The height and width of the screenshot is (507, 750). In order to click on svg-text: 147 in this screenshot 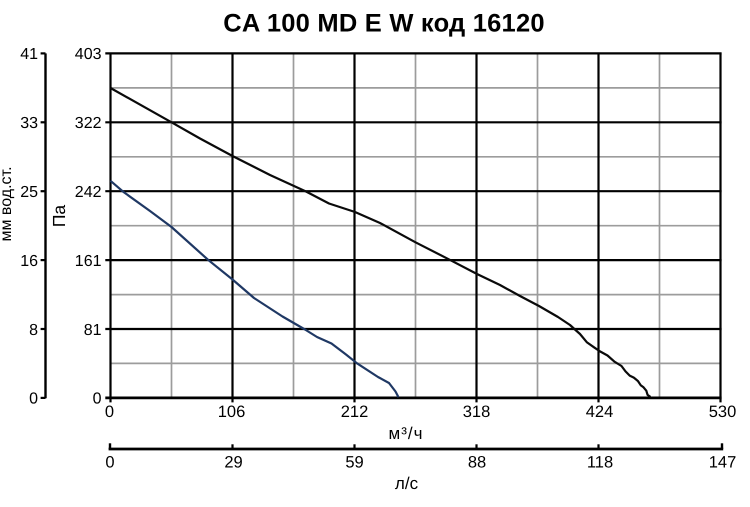, I will do `click(723, 463)`.